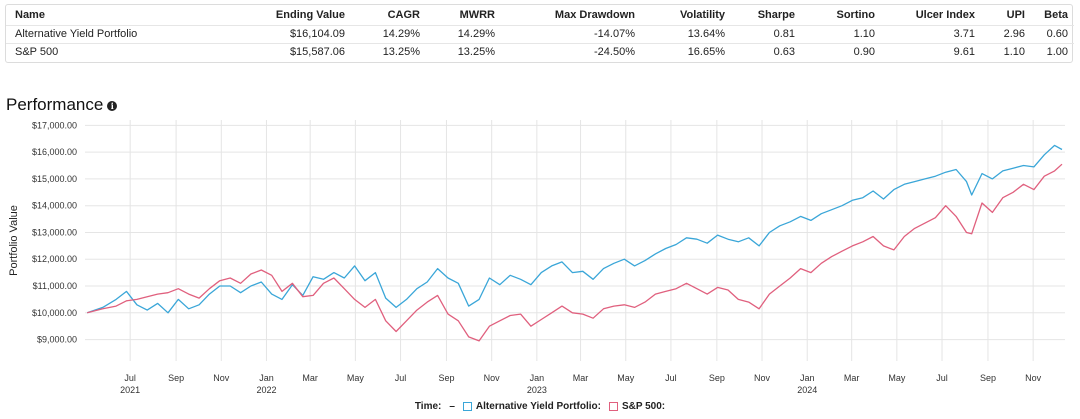 This screenshot has width=1080, height=419. I want to click on x-tick-year-label: 2022, so click(266, 390).